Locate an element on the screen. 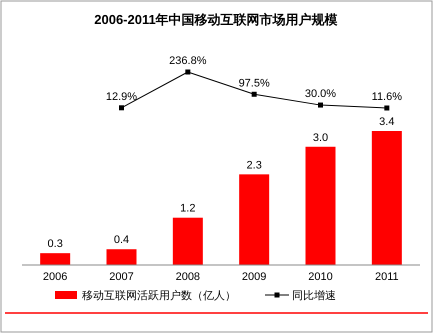  data-label: 12.9% is located at coordinates (122, 96).